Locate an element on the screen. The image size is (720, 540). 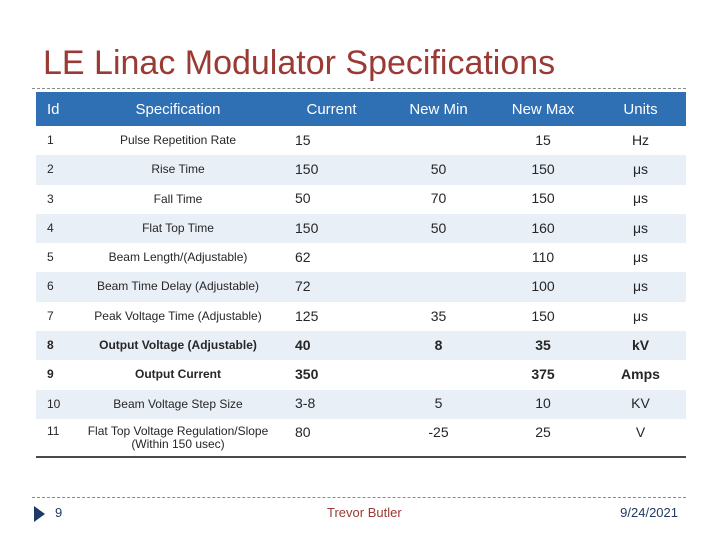
table-row: 4 Flat Top Time 150 50 160 μs is located at coordinates (361, 228).